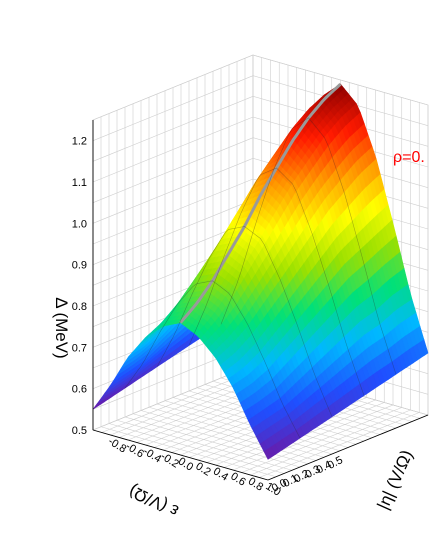 This screenshot has height=555, width=429. Describe the element at coordinates (154, 500) in the screenshot. I see `x-axis-title: ε (V/Ω)` at that location.